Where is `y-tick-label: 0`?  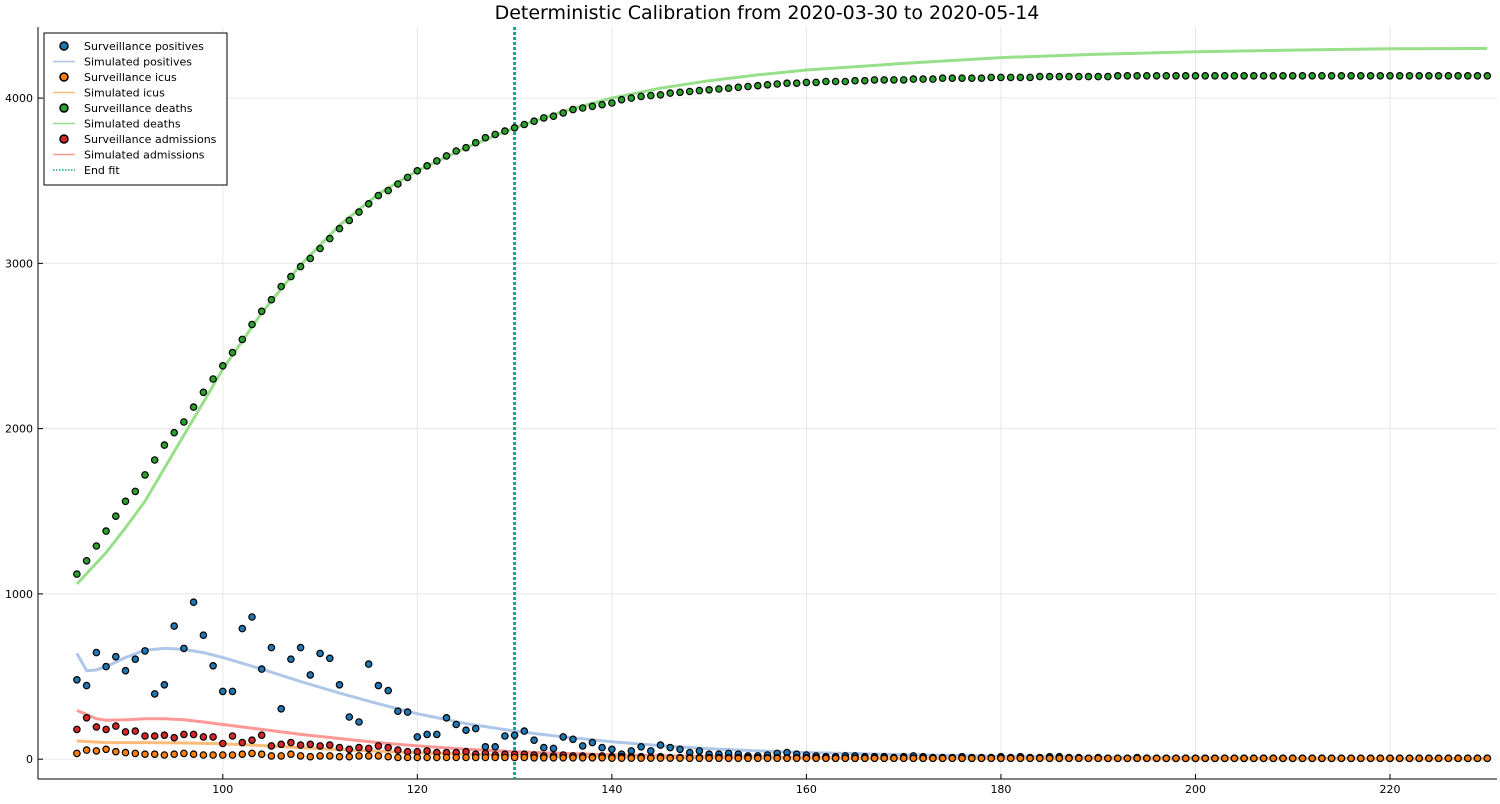
y-tick-label: 0 is located at coordinates (29, 759).